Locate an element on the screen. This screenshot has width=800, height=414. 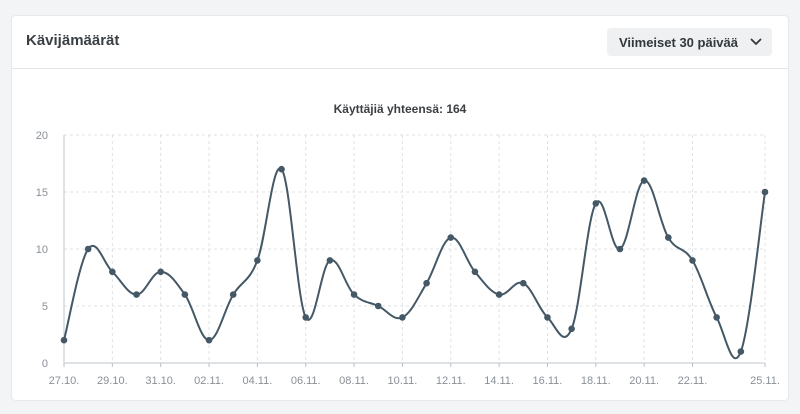
y-tick-label: 10 is located at coordinates (42, 250).